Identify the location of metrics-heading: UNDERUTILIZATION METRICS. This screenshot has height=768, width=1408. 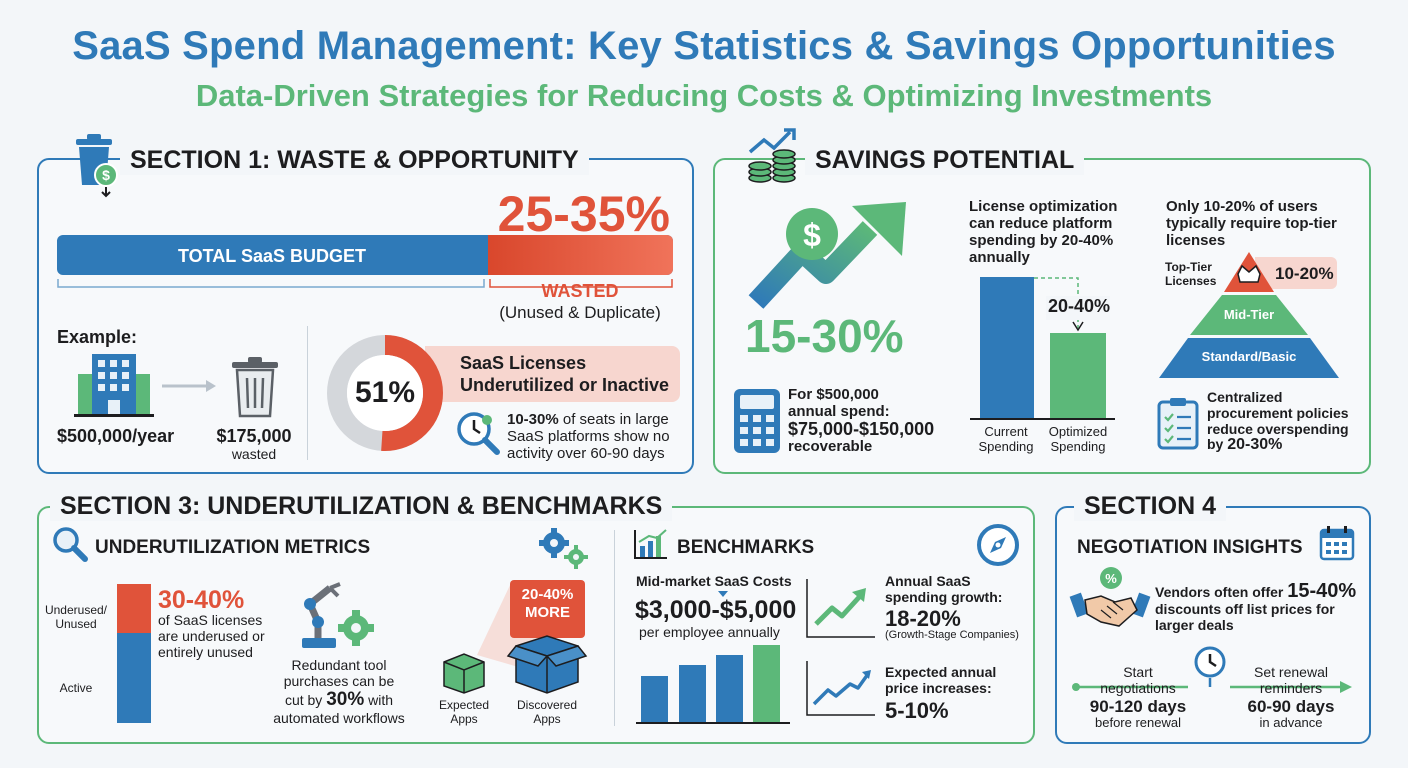
(233, 547).